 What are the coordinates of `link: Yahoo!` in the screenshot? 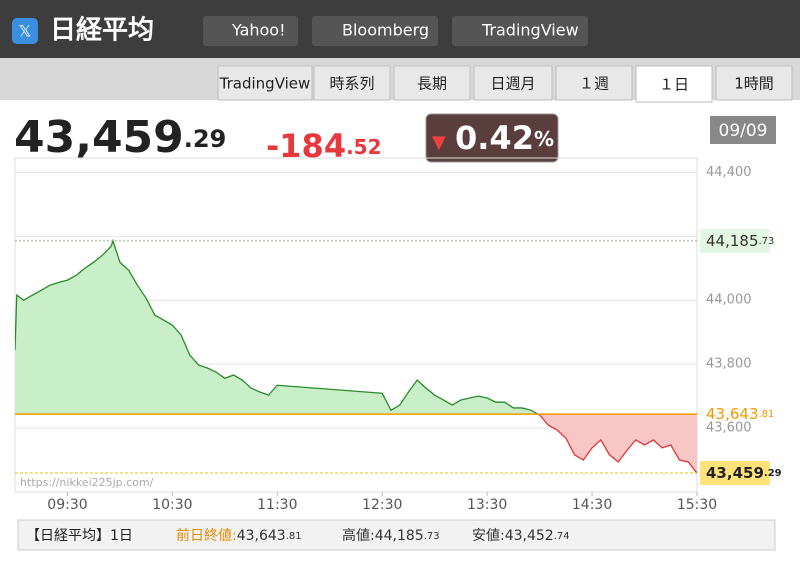 It's located at (258, 30).